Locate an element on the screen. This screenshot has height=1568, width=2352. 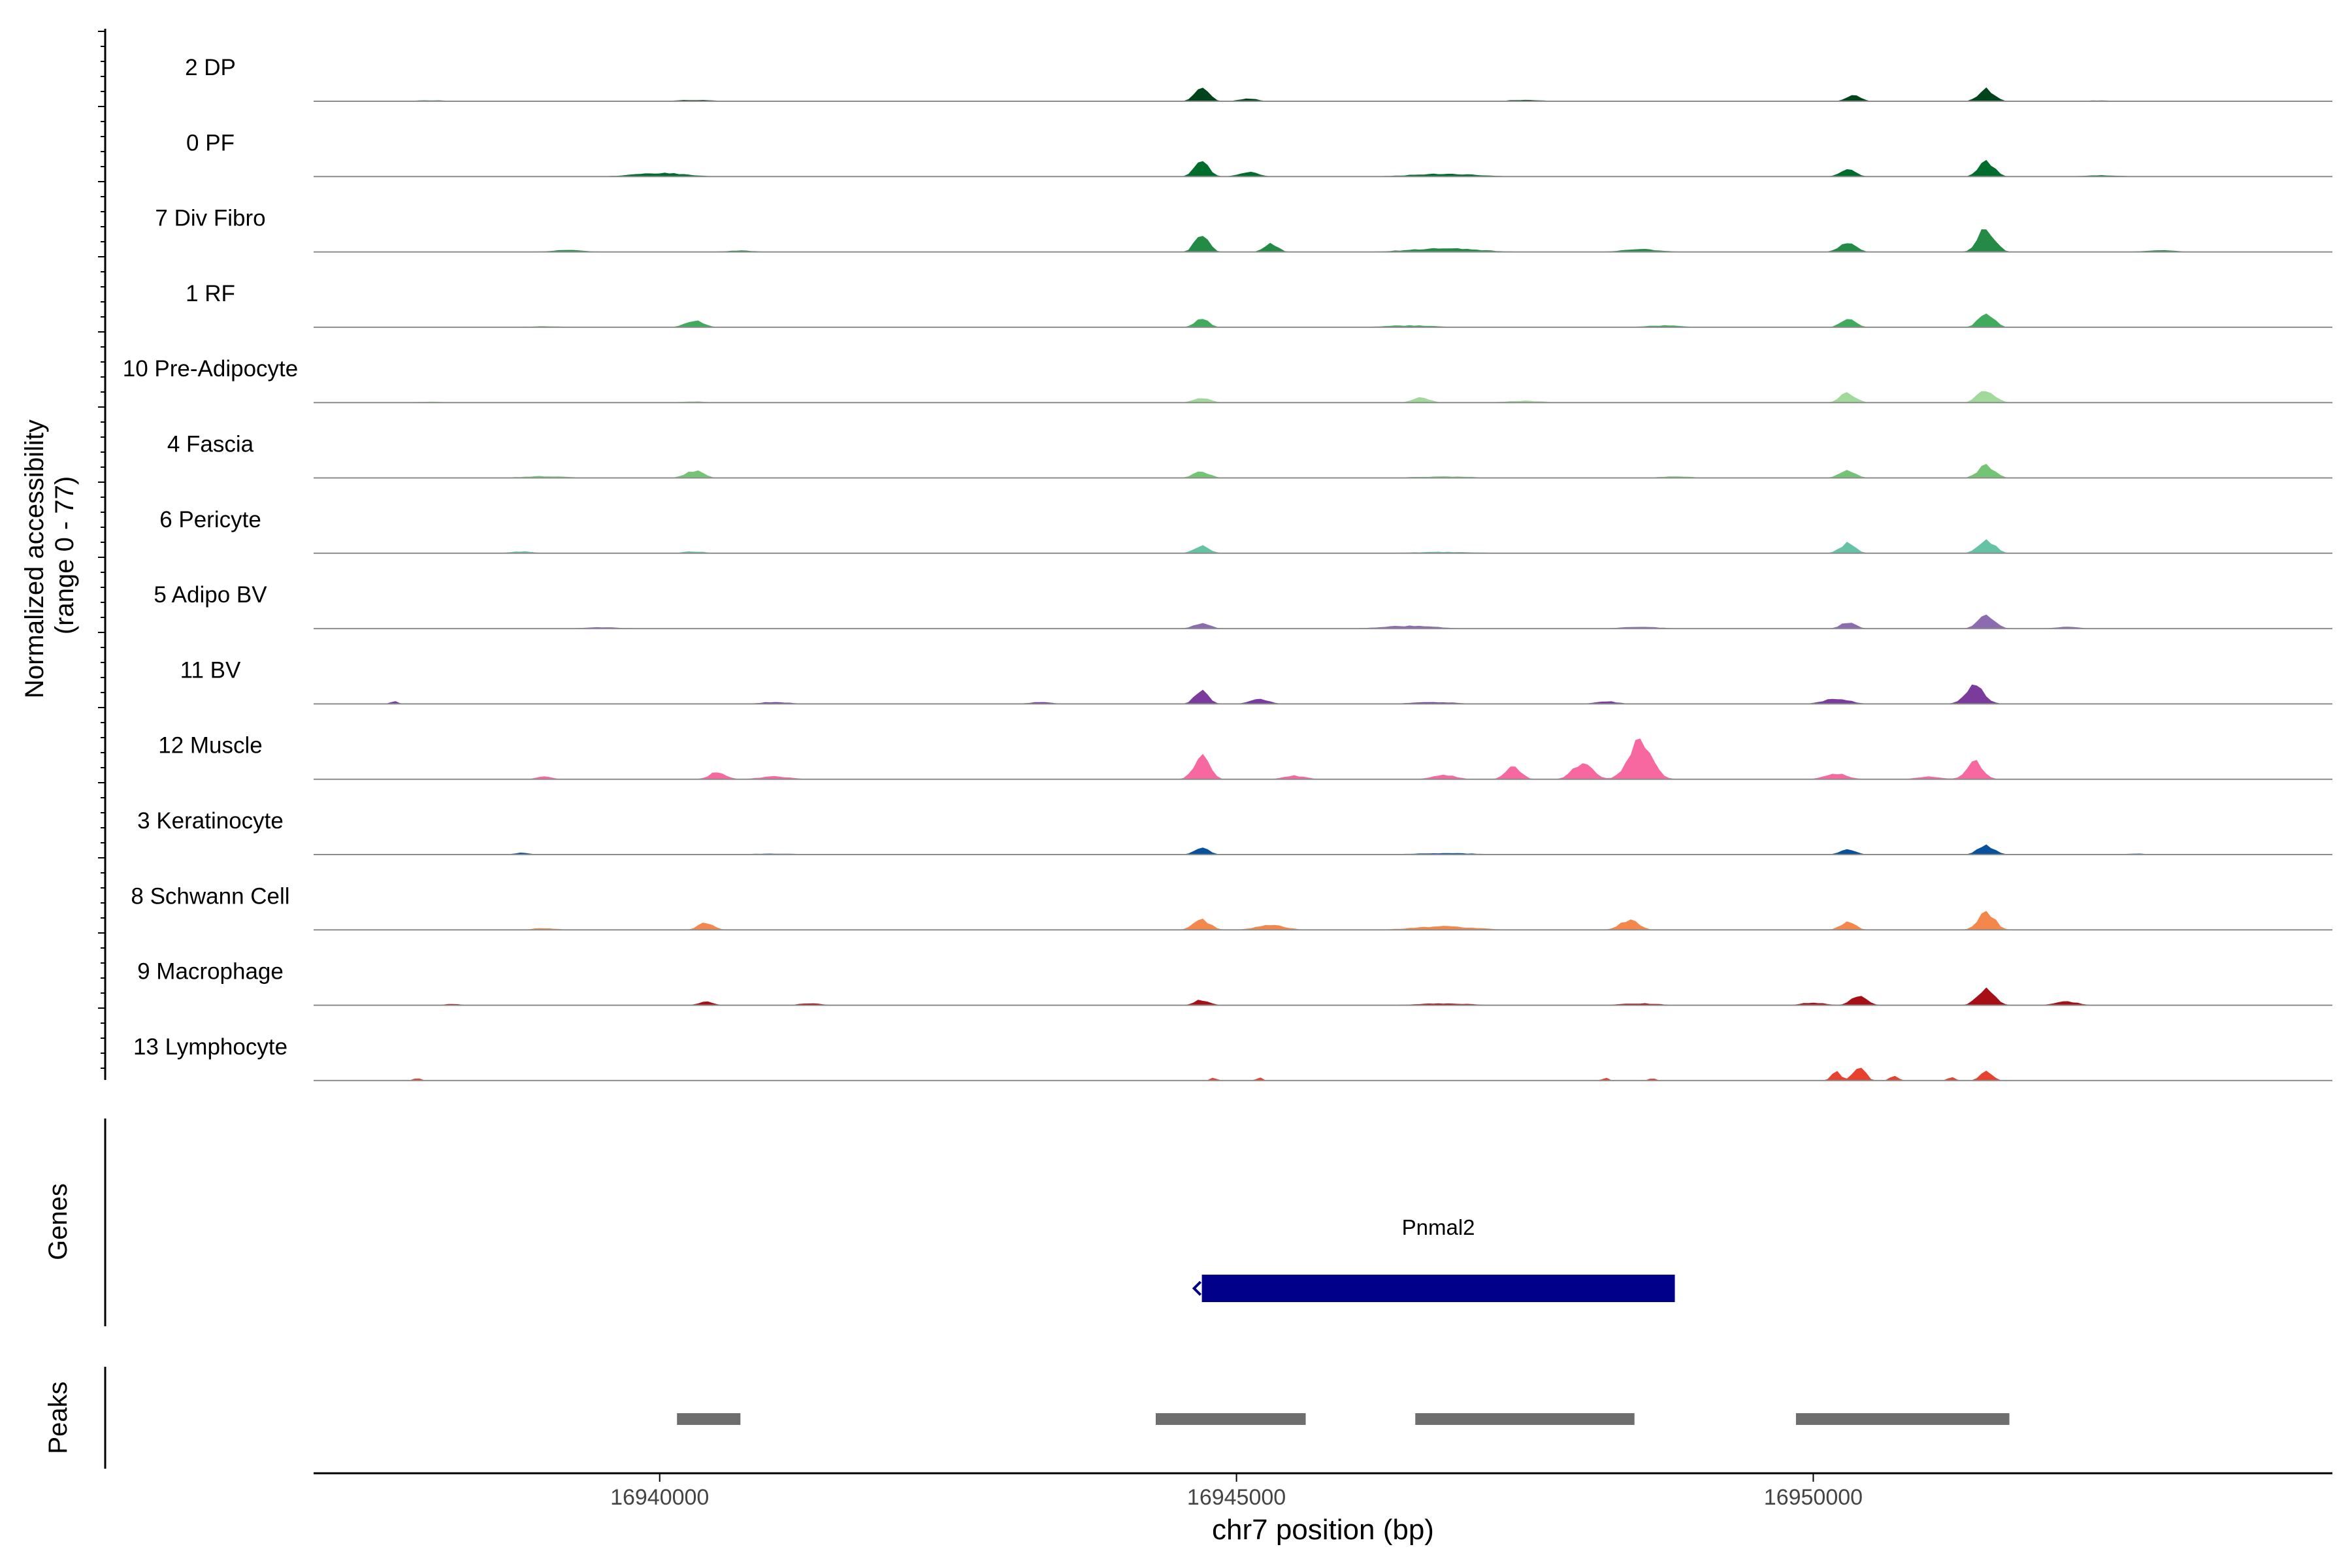
track-14: 13 Lymphocyte is located at coordinates (1232, 1057).